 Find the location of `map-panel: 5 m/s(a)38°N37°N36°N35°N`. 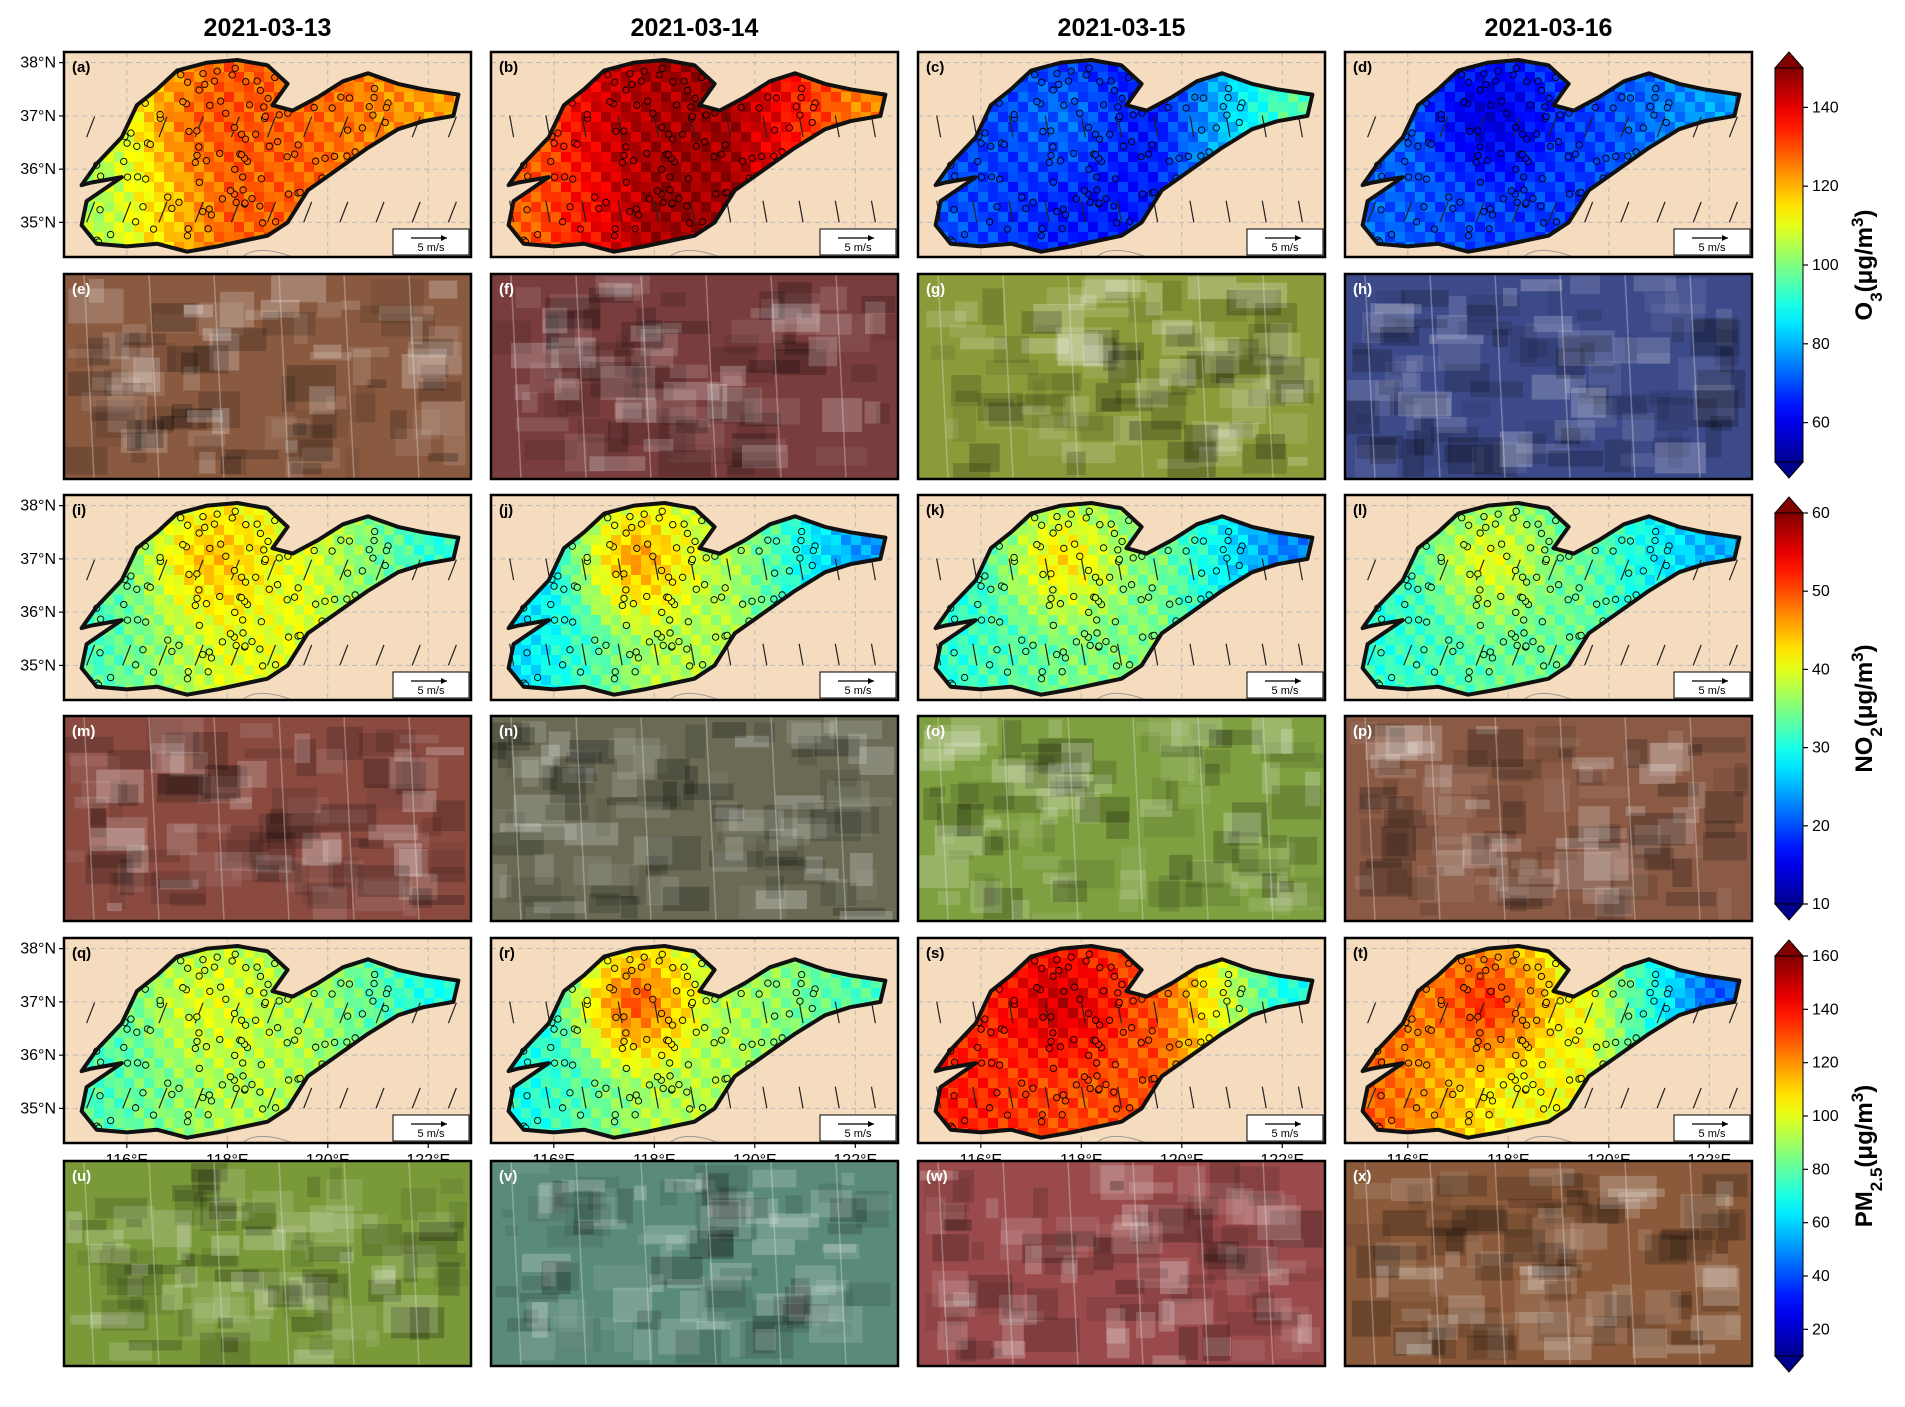

map-panel: 5 m/s(a)38°N37°N36°N35°N is located at coordinates (246, 154).